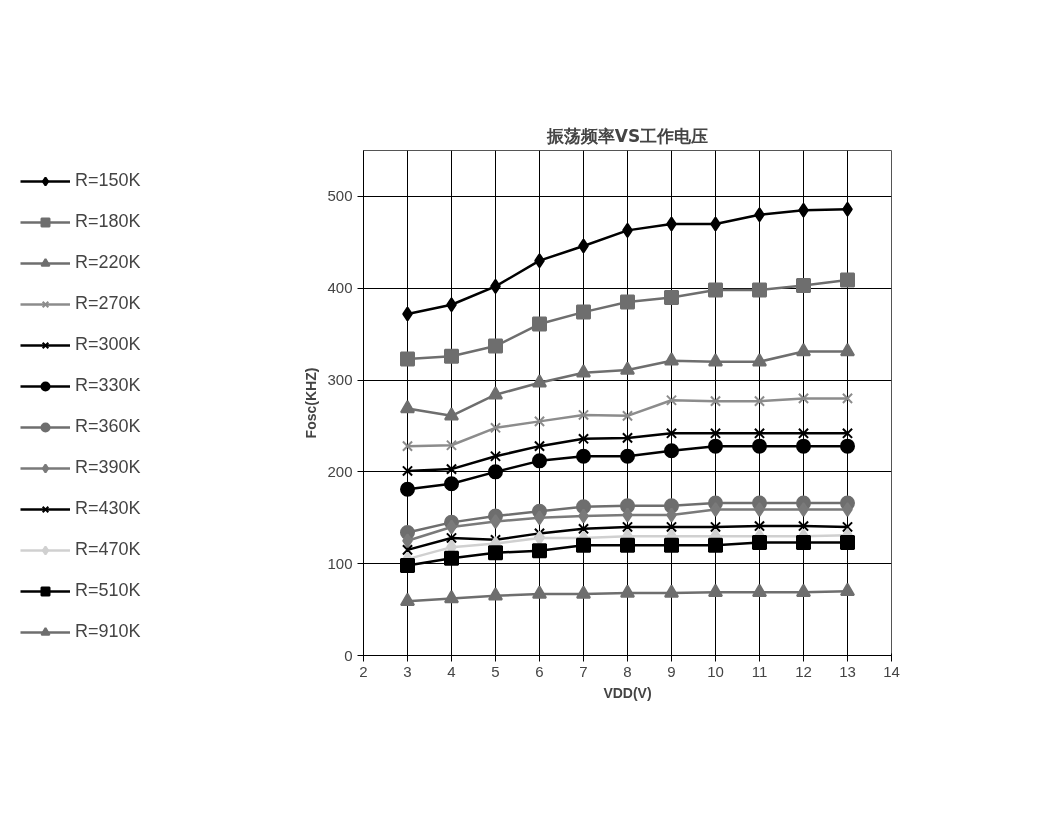 The width and height of the screenshot is (1051, 832). What do you see at coordinates (539, 671) in the screenshot?
I see `x-tick-label: 6` at bounding box center [539, 671].